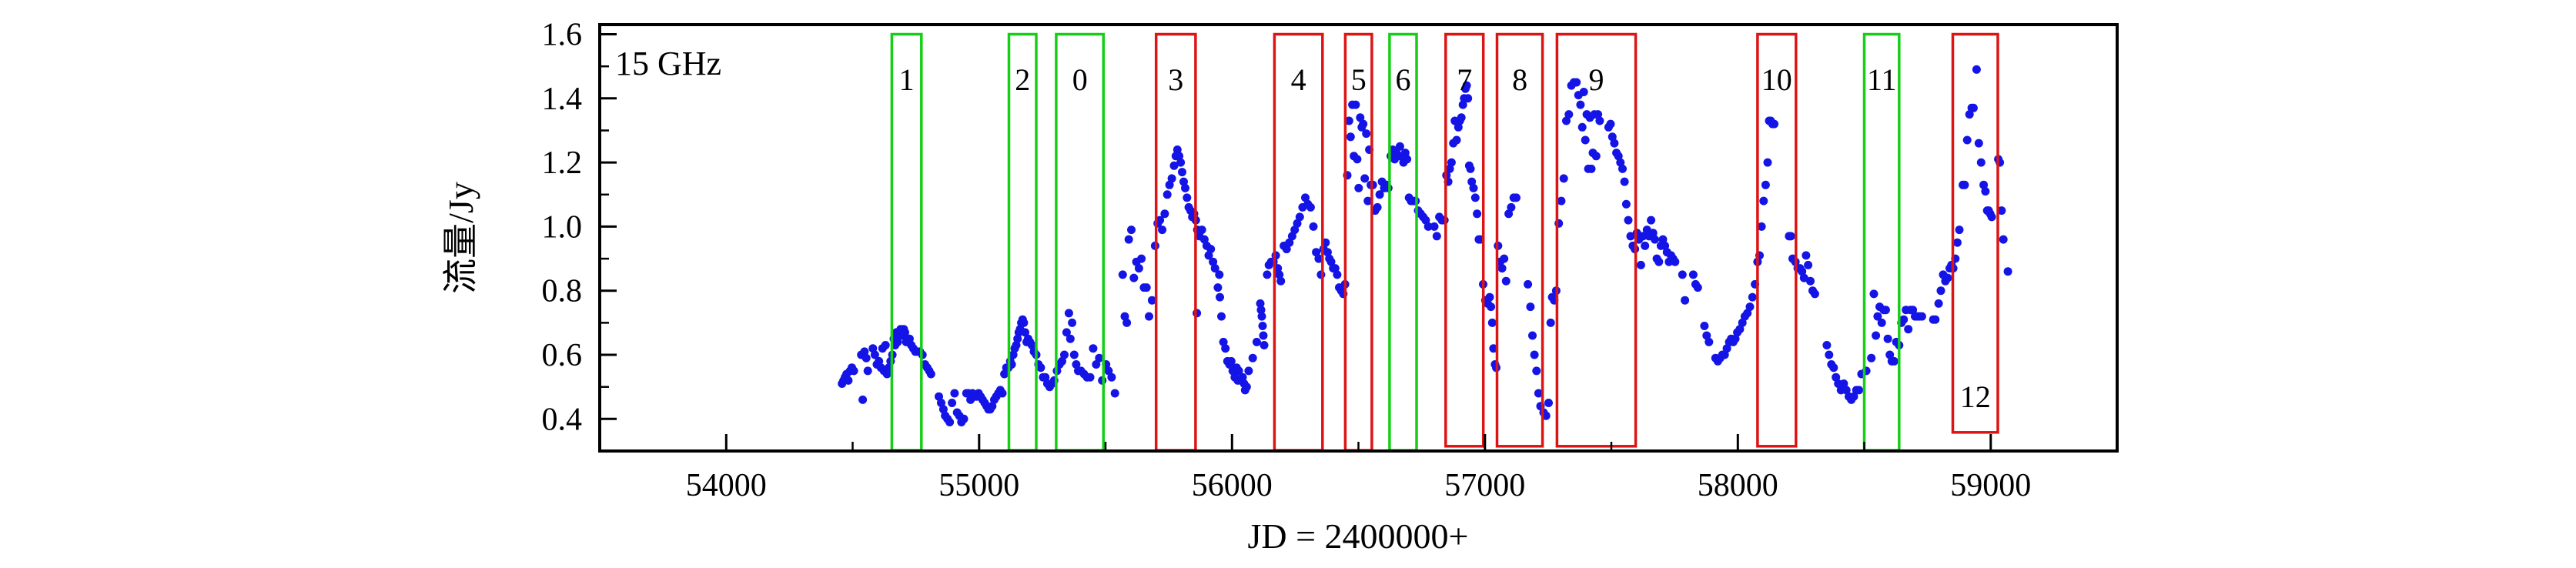 The height and width of the screenshot is (568, 2576). What do you see at coordinates (979, 485) in the screenshot?
I see `x-tick-label: 55000` at bounding box center [979, 485].